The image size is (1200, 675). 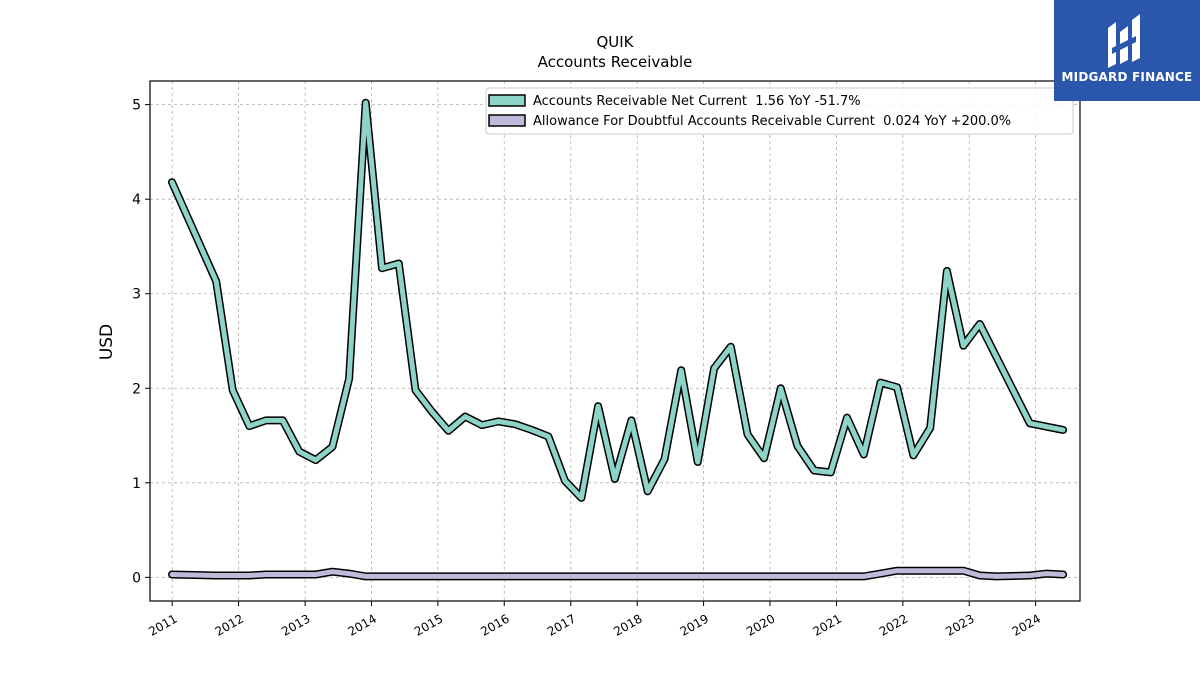 What do you see at coordinates (162, 624) in the screenshot?
I see `x-tick-label: 2011` at bounding box center [162, 624].